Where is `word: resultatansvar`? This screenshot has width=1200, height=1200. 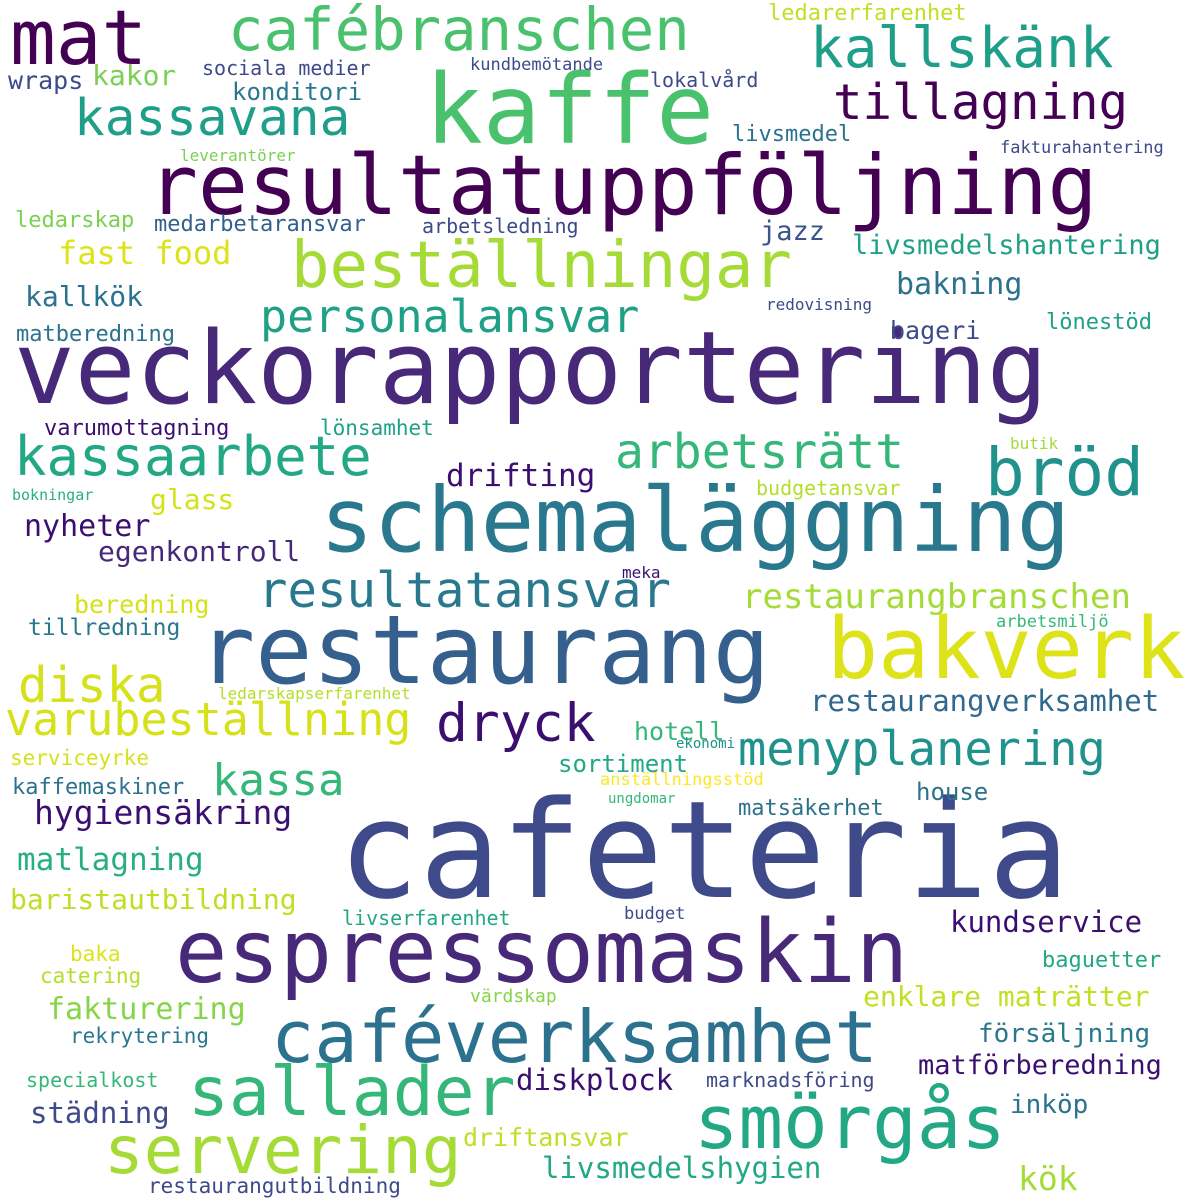 word: resultatansvar is located at coordinates (465, 590).